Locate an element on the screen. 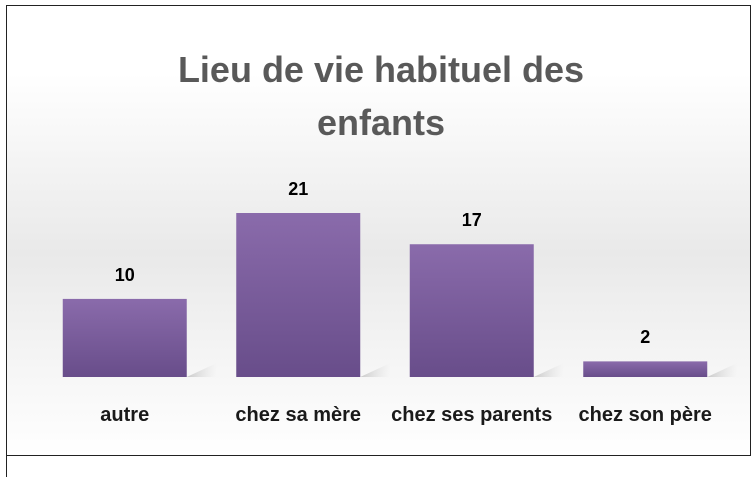 The image size is (756, 477). data-label: 2 is located at coordinates (645, 337).